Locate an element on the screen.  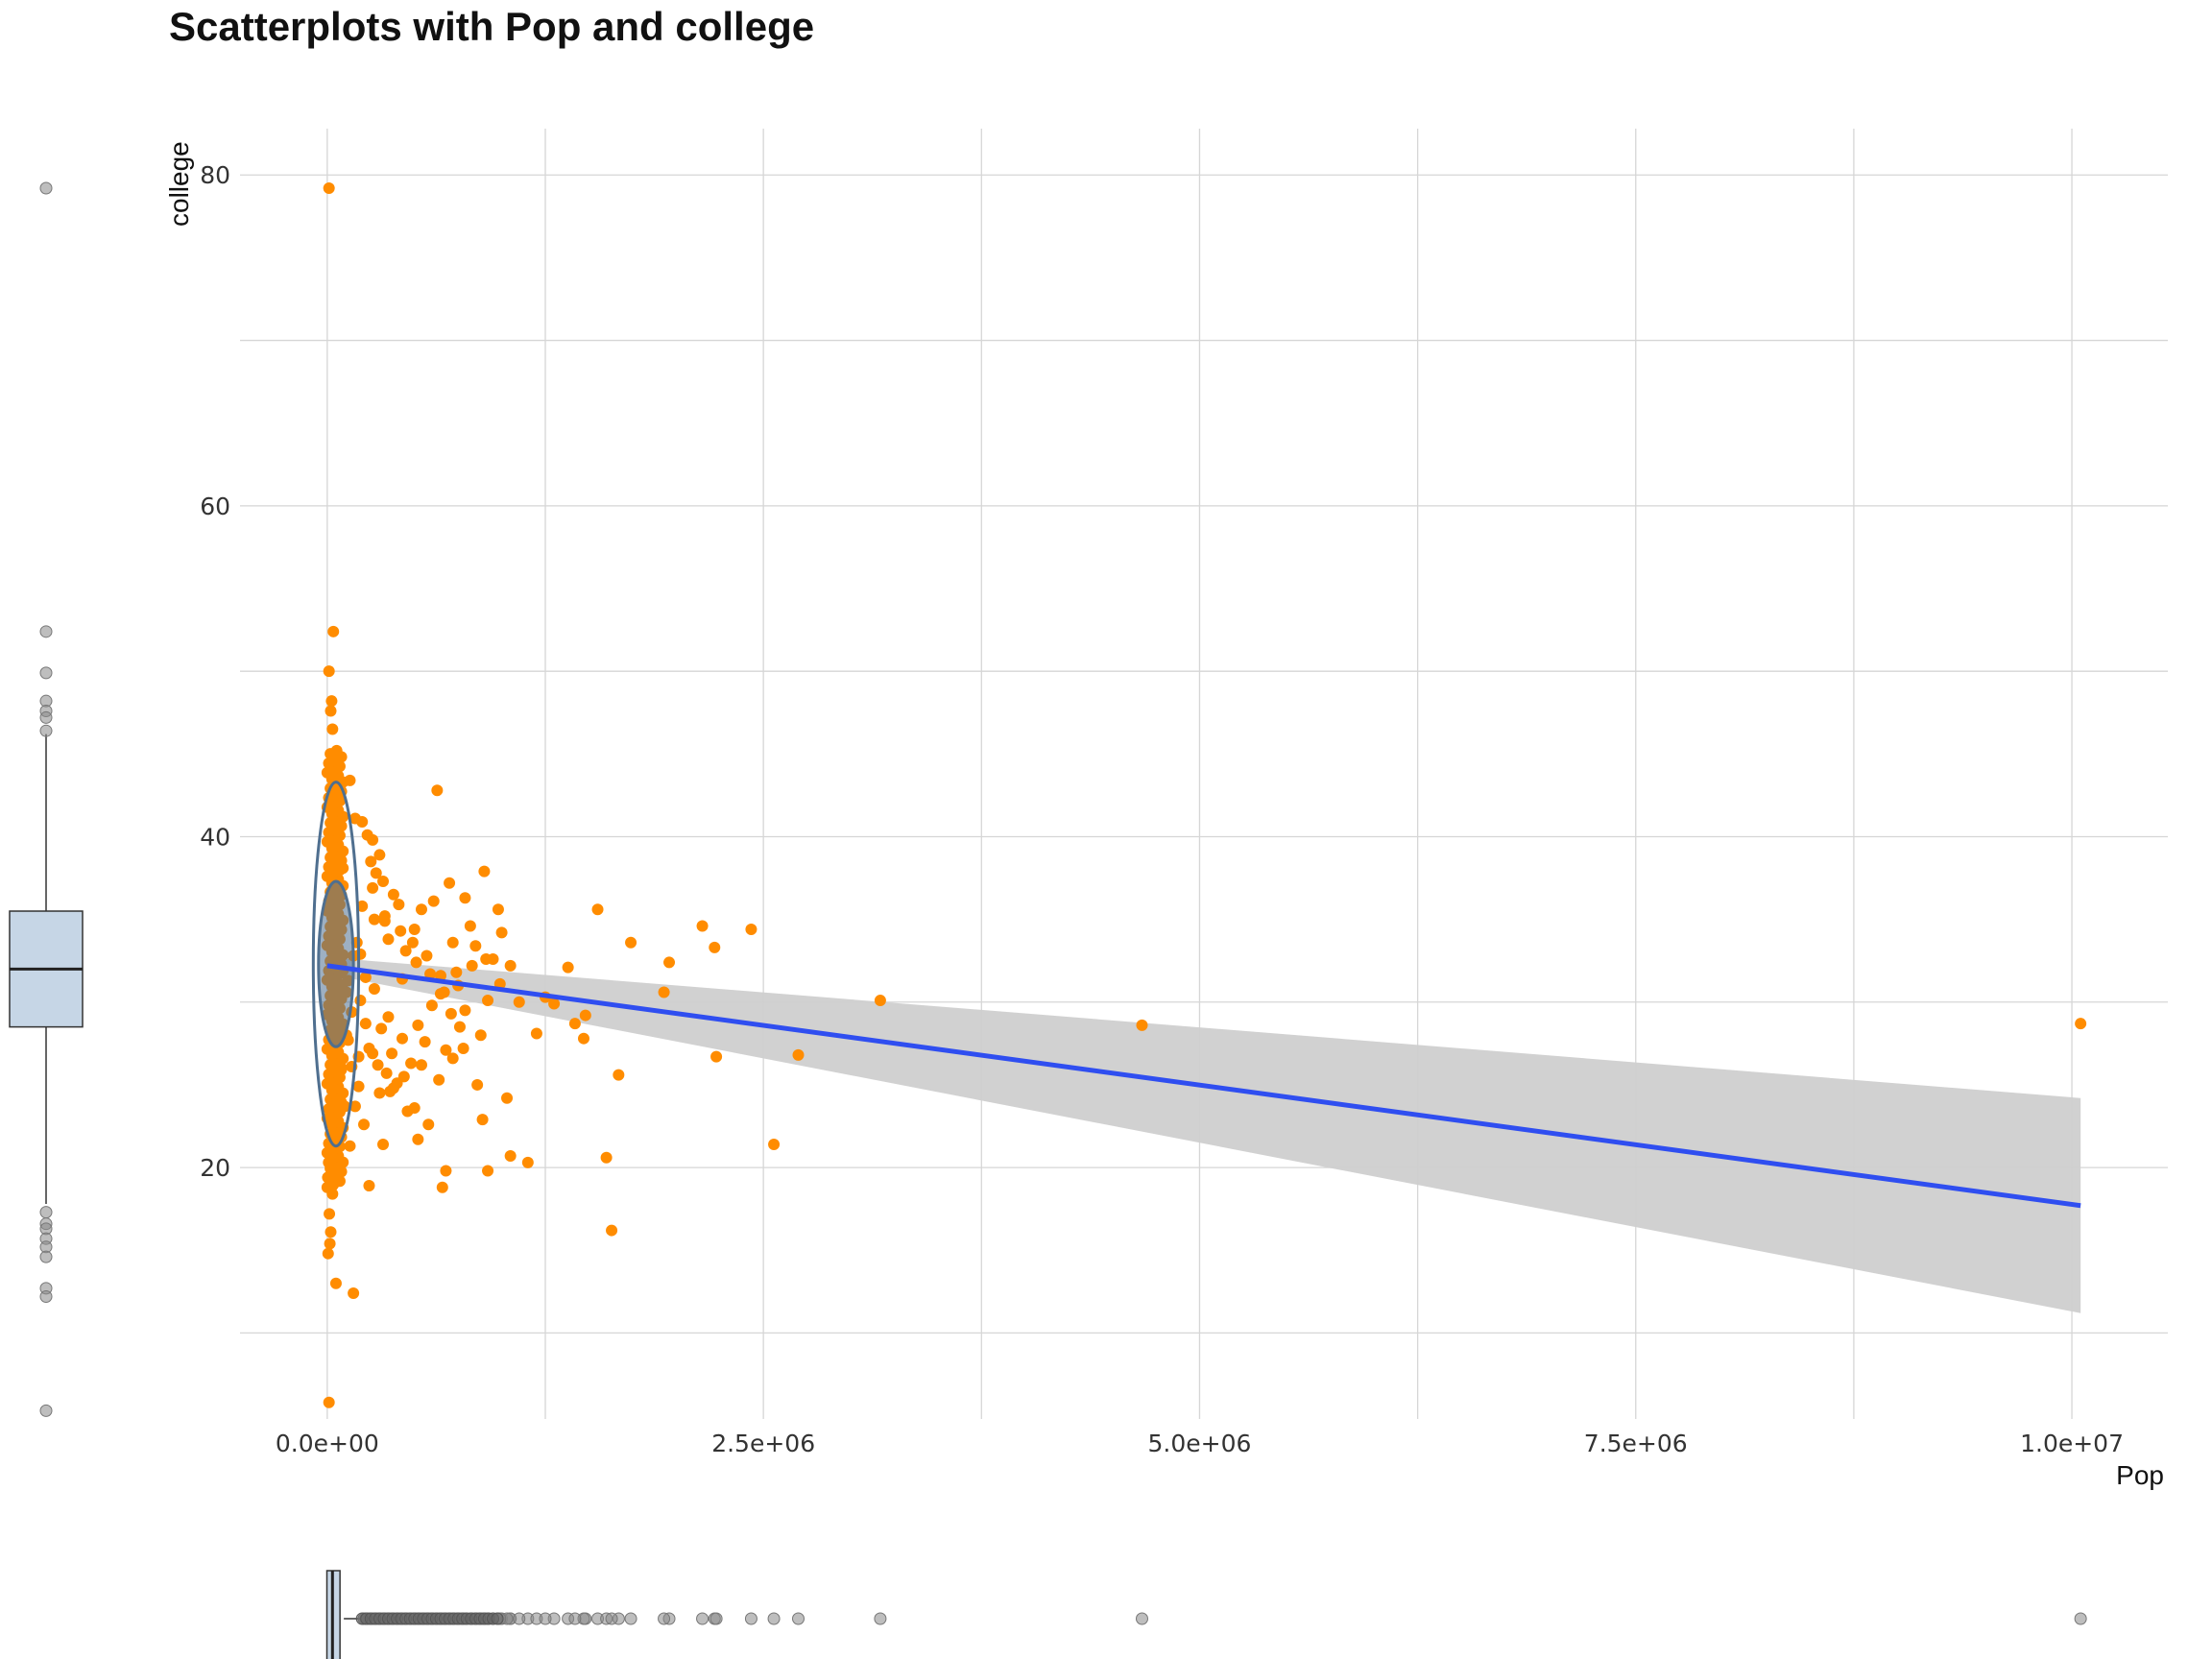
regression-line-layer is located at coordinates (1203, 1086).